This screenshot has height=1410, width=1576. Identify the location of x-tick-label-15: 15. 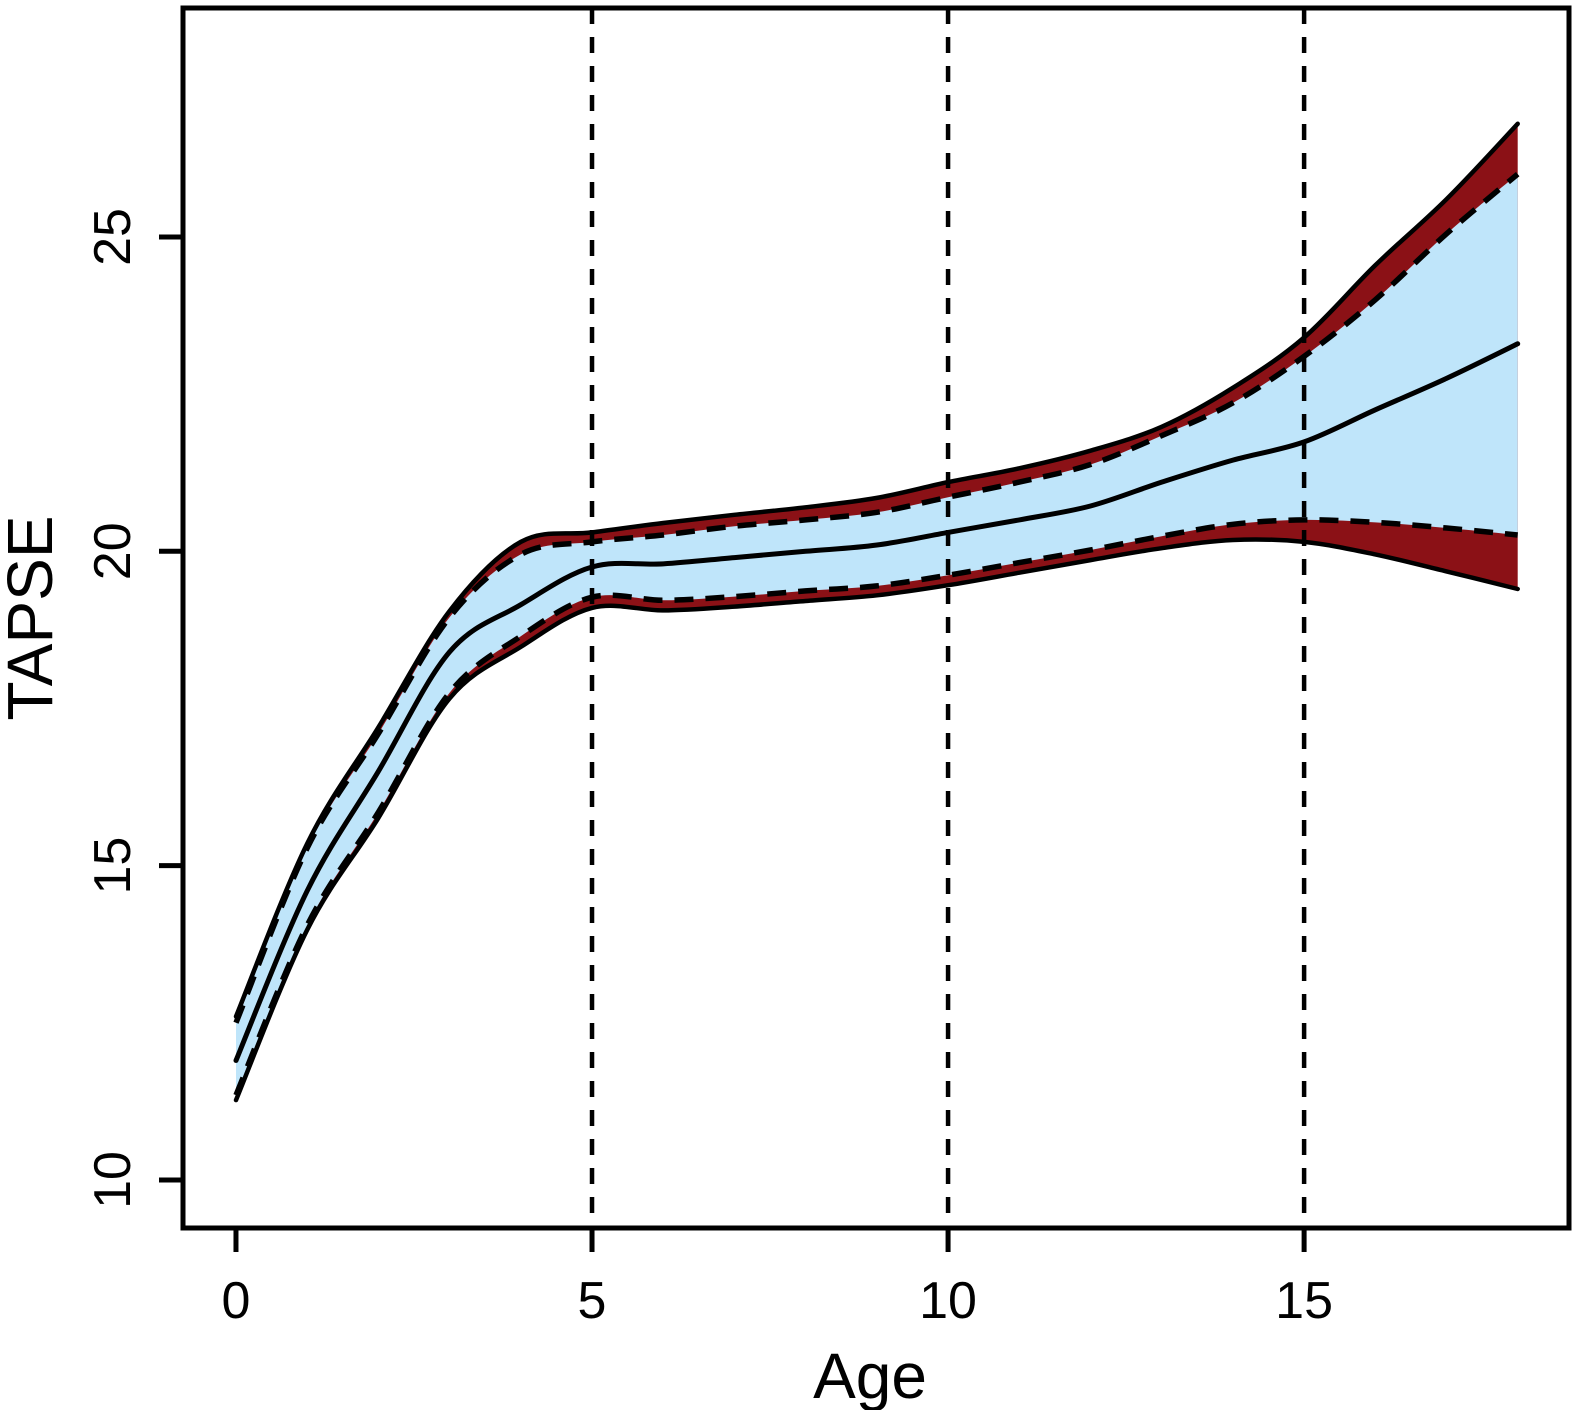
(1304, 1301).